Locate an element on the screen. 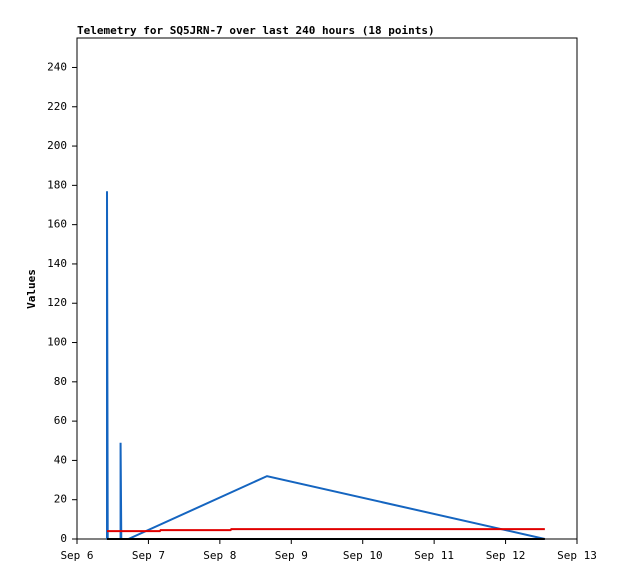 This screenshot has height=579, width=618. y-axis-label: Values is located at coordinates (31, 289).